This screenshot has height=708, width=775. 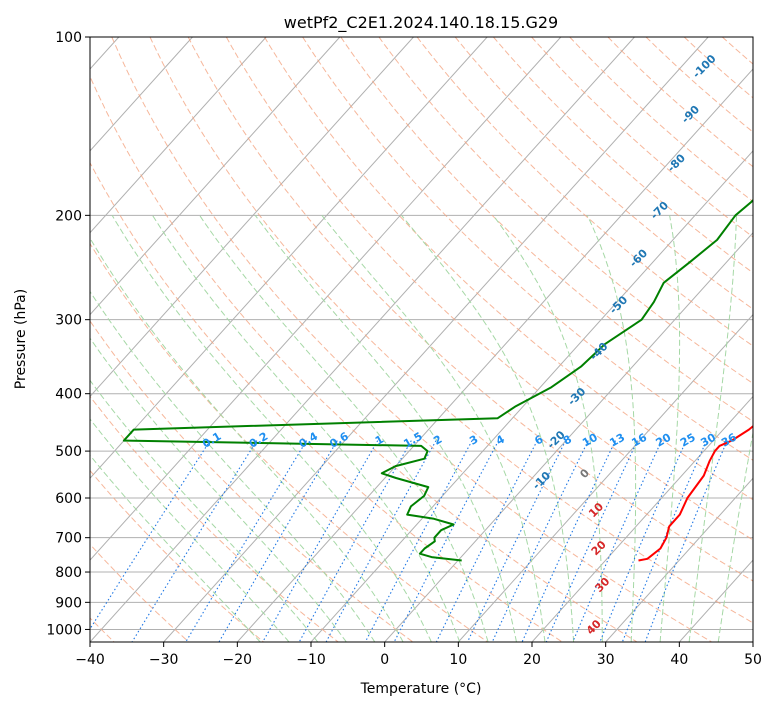 I want to click on x-tick-label: 40, so click(x=679, y=660).